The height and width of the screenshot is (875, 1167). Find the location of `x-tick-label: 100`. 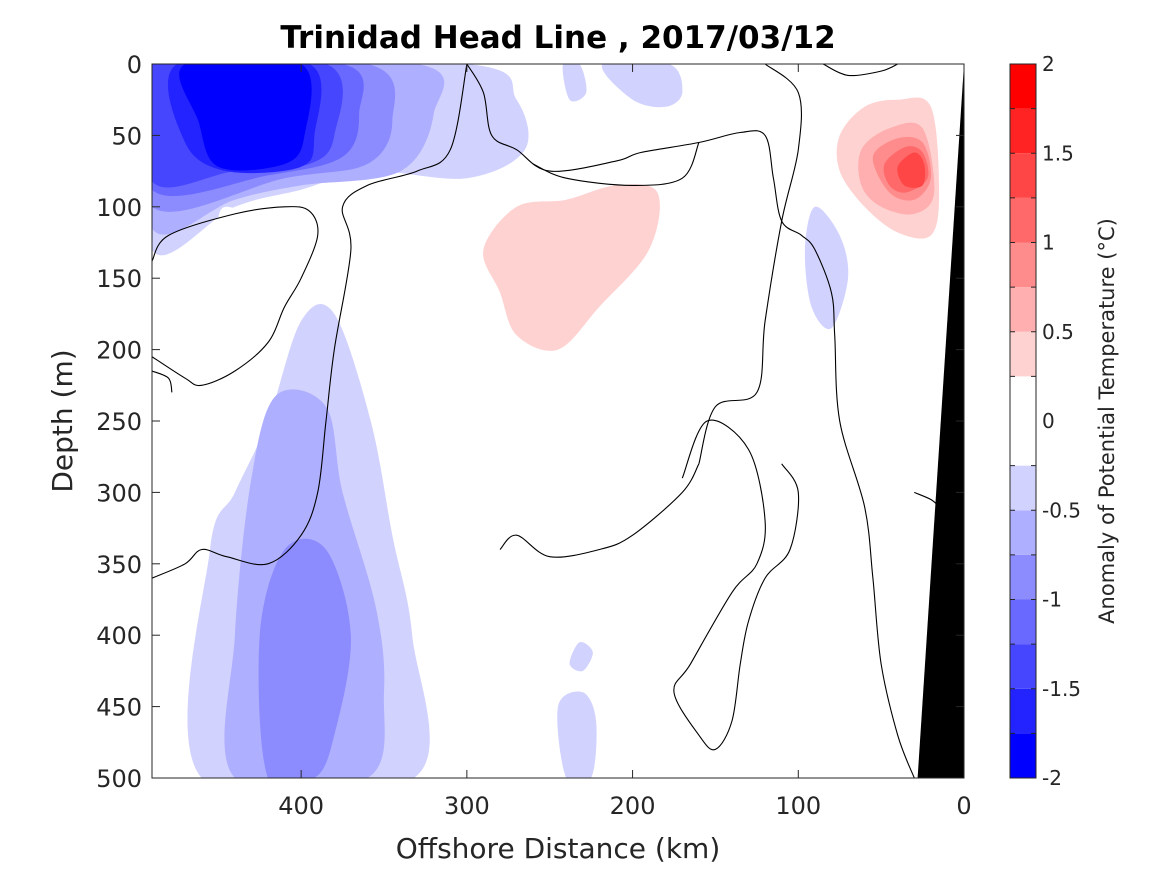

x-tick-label: 100 is located at coordinates (798, 806).